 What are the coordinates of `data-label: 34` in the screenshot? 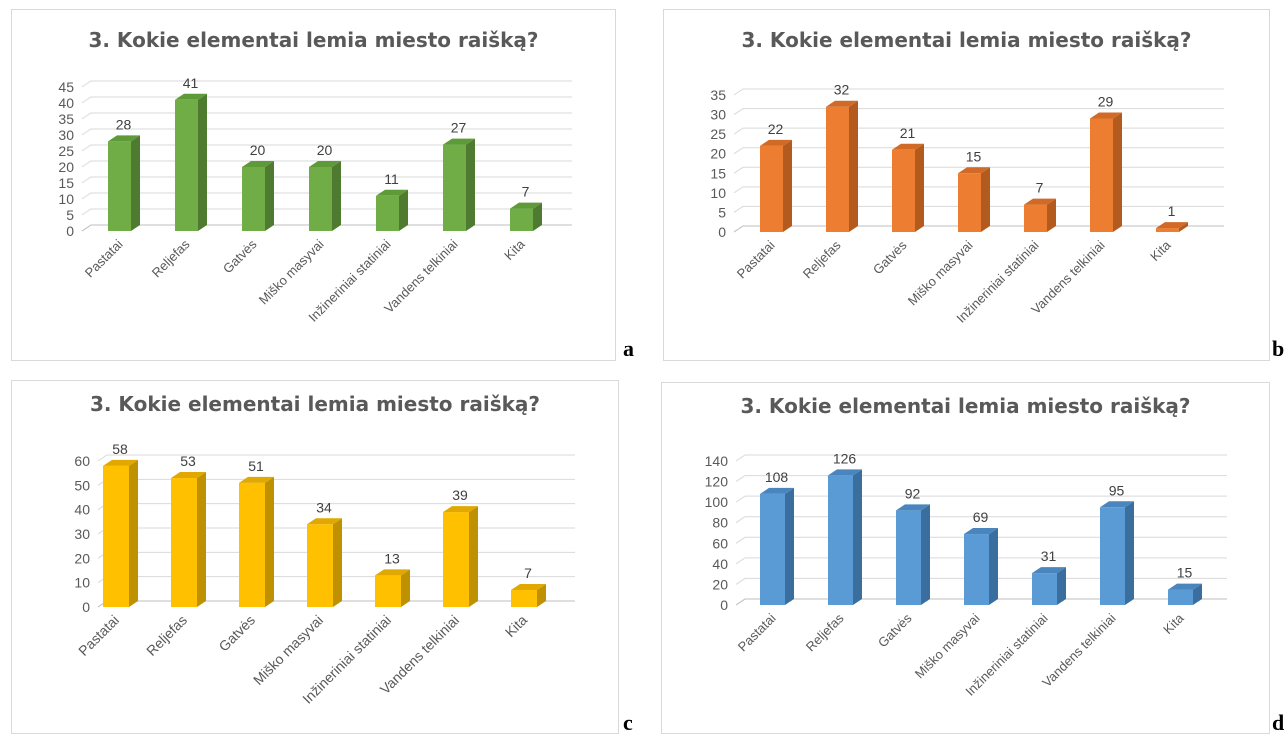 It's located at (324, 507).